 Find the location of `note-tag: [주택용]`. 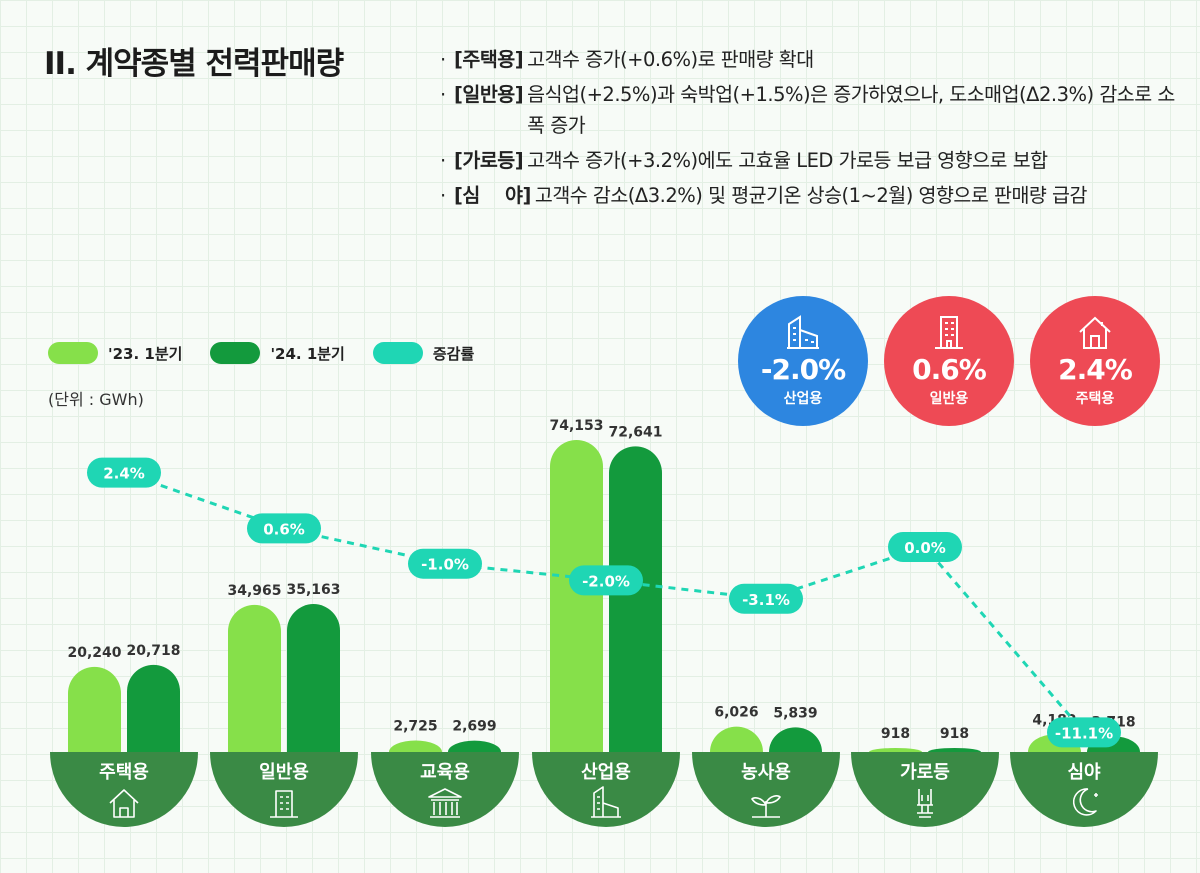

note-tag: [주택용] is located at coordinates (489, 59).